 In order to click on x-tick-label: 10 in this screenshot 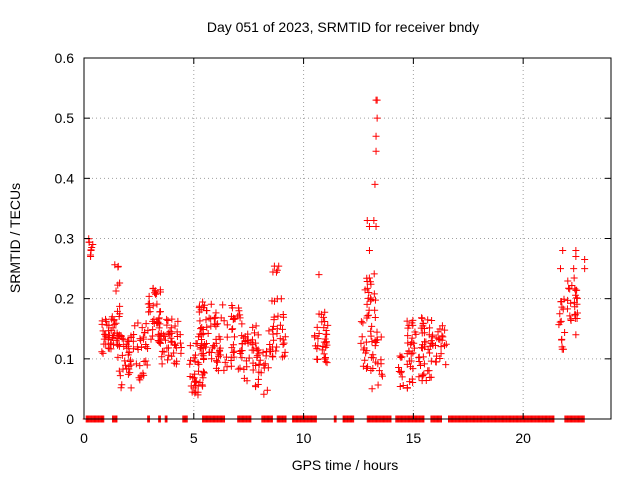, I will do `click(304, 438)`.